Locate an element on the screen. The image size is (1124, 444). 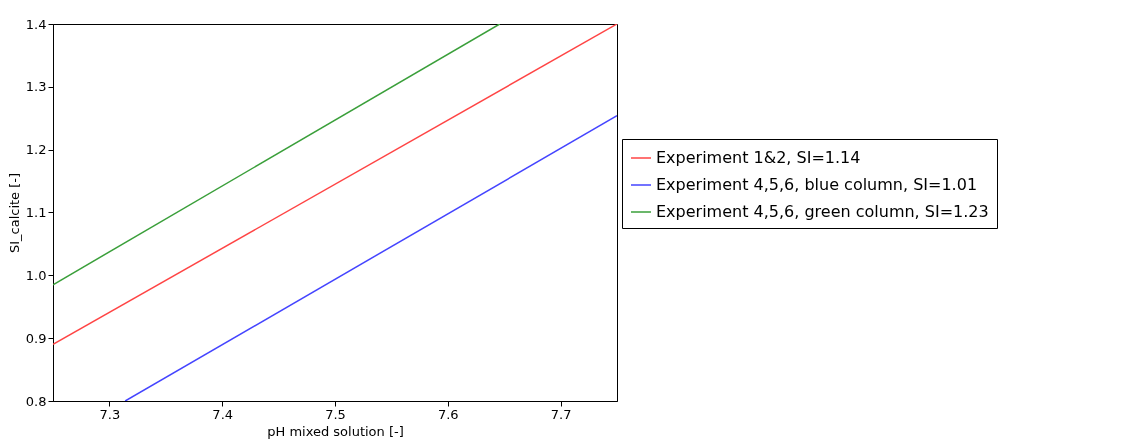
y-tick-label: 0.9 is located at coordinates (36, 338).